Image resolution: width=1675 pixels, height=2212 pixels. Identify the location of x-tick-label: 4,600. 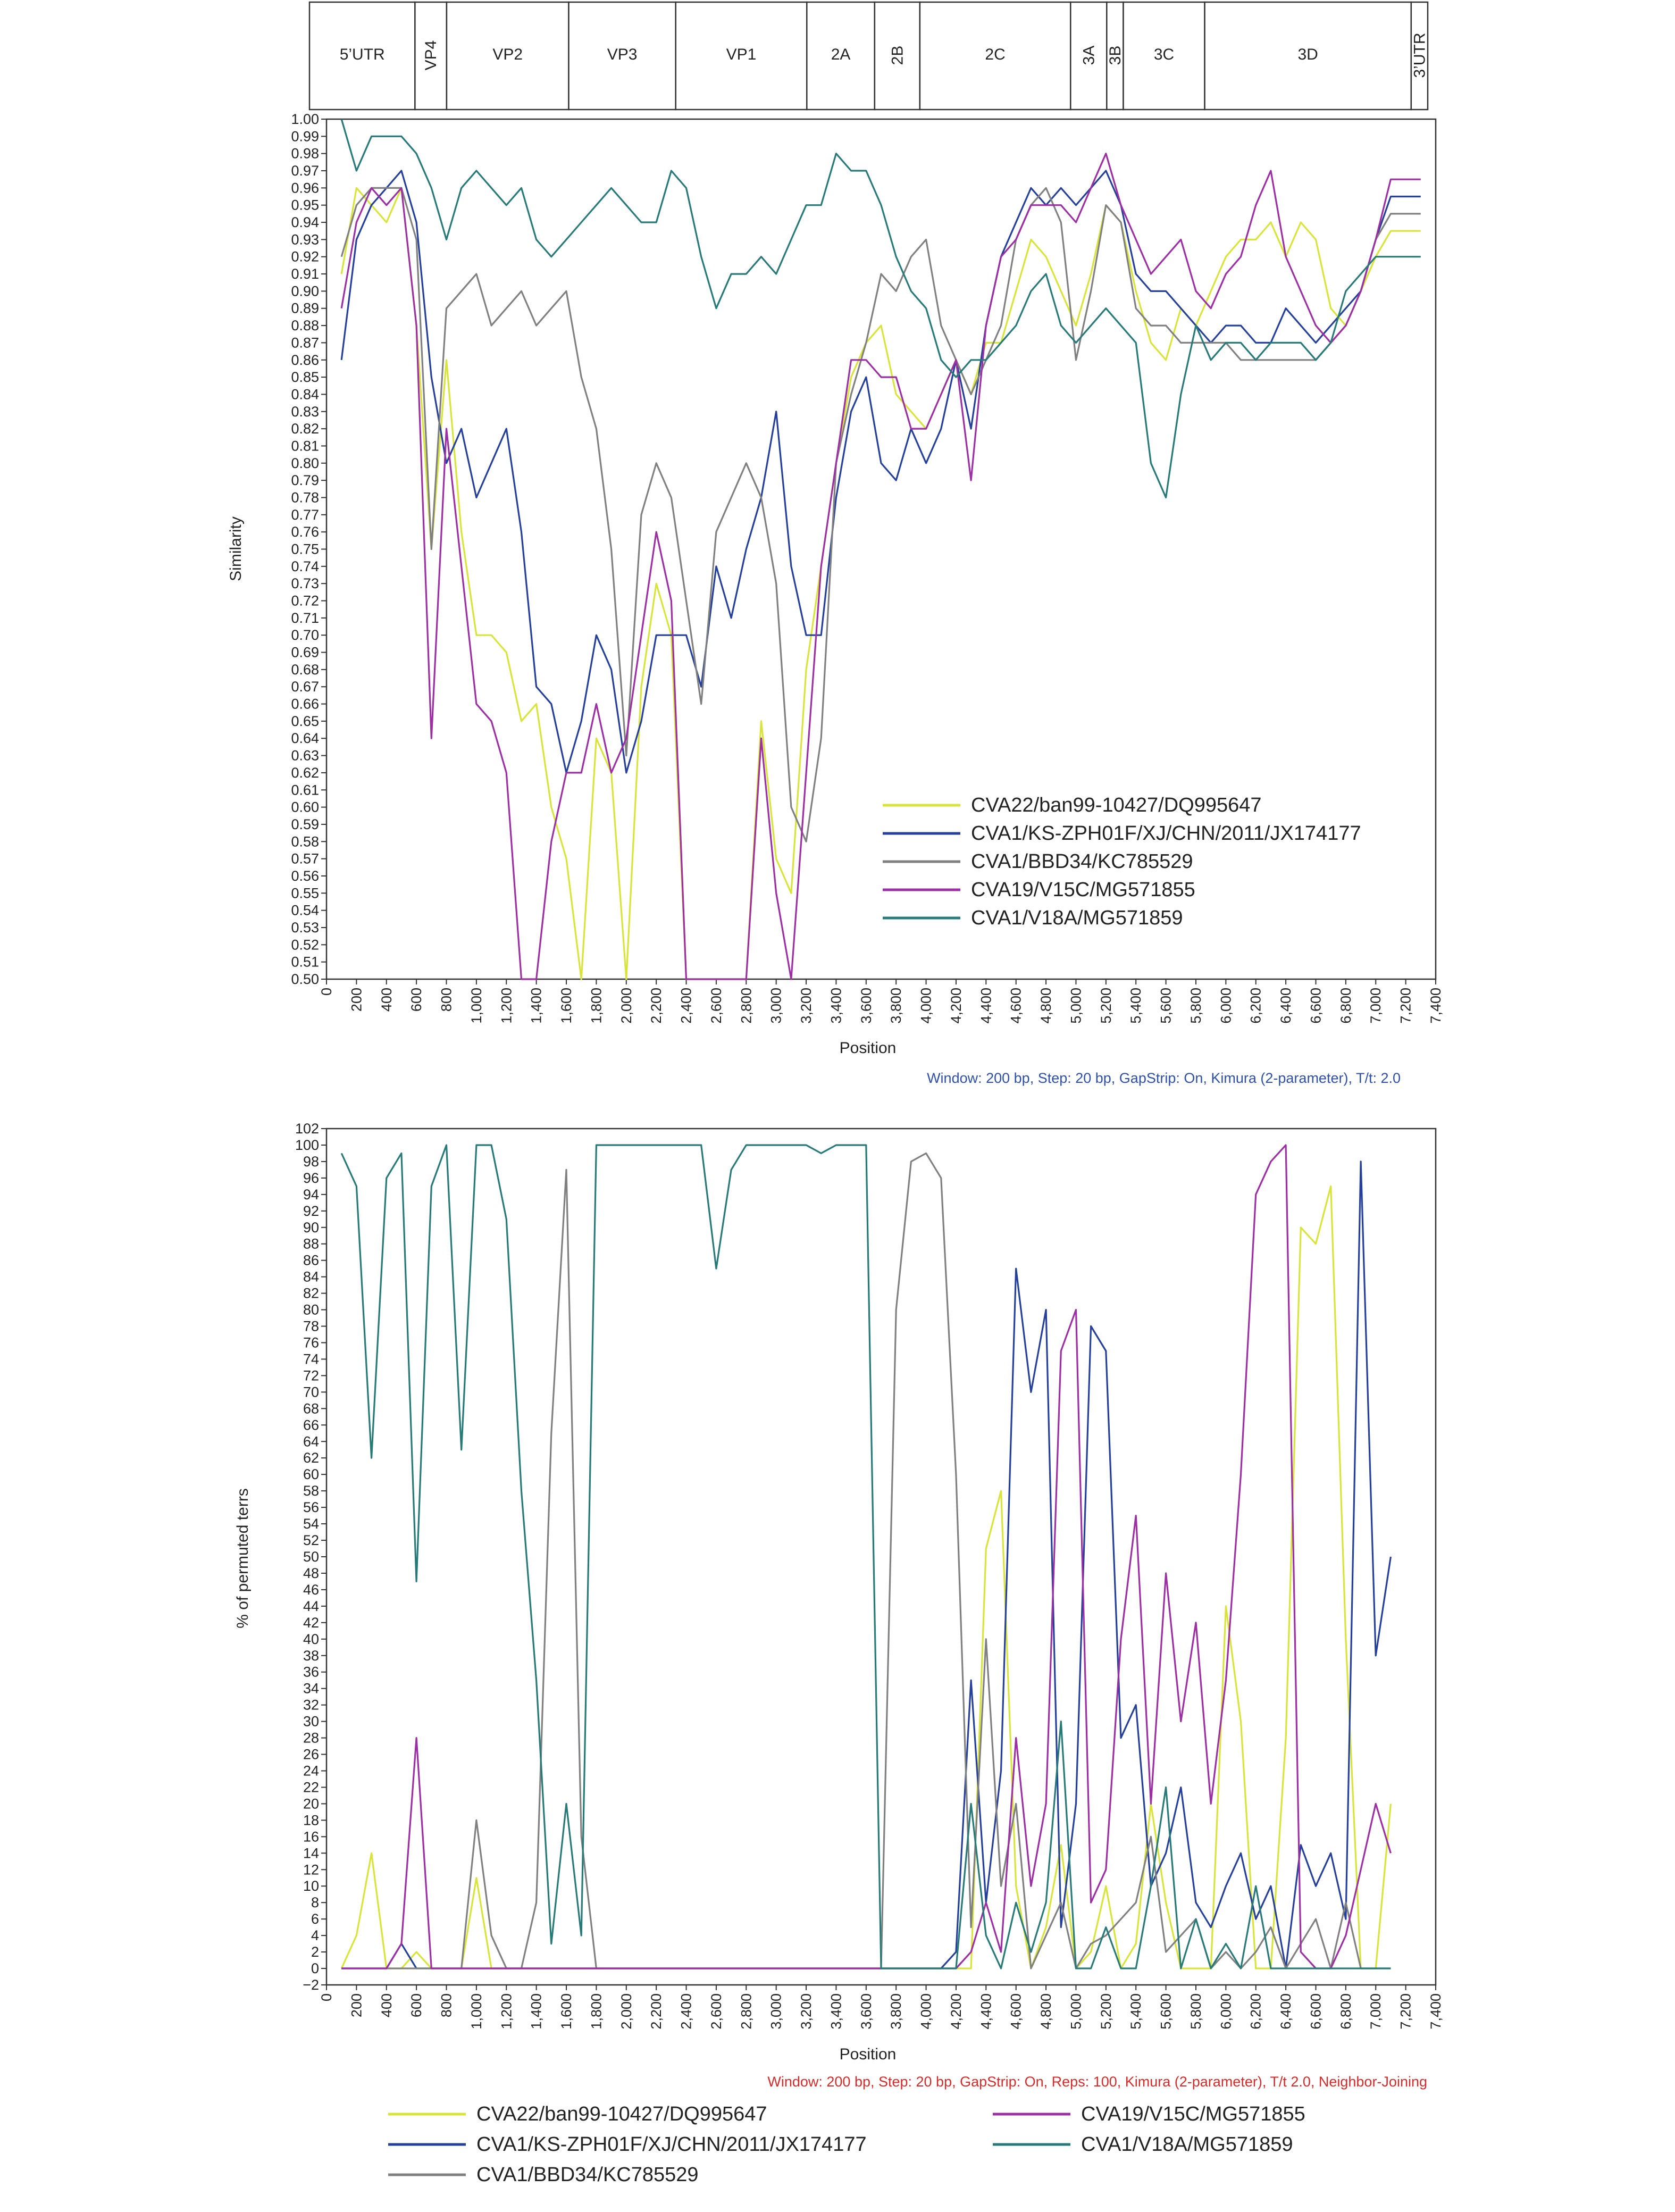
(1016, 1006).